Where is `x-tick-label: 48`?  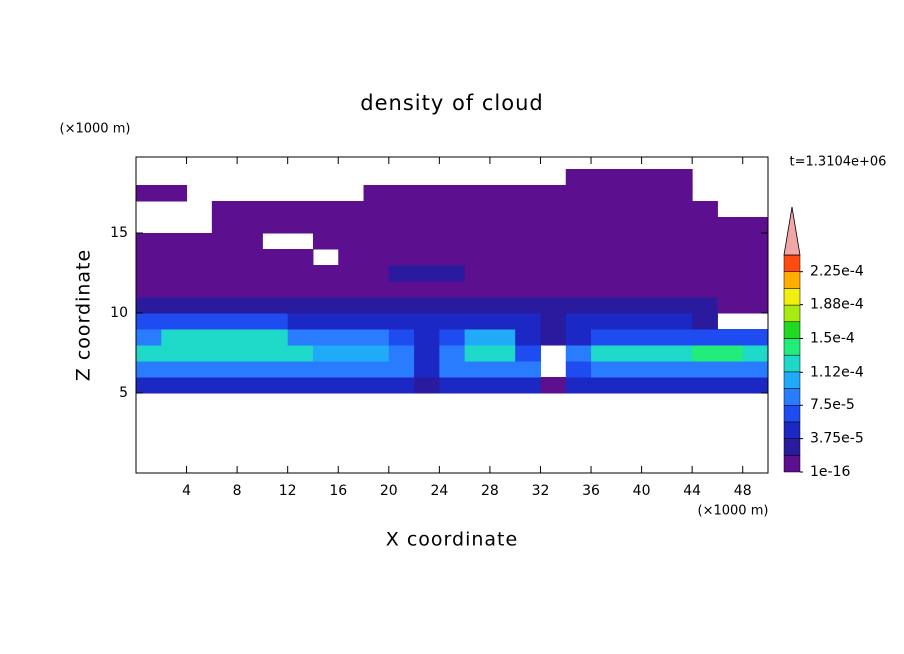
x-tick-label: 48 is located at coordinates (743, 491).